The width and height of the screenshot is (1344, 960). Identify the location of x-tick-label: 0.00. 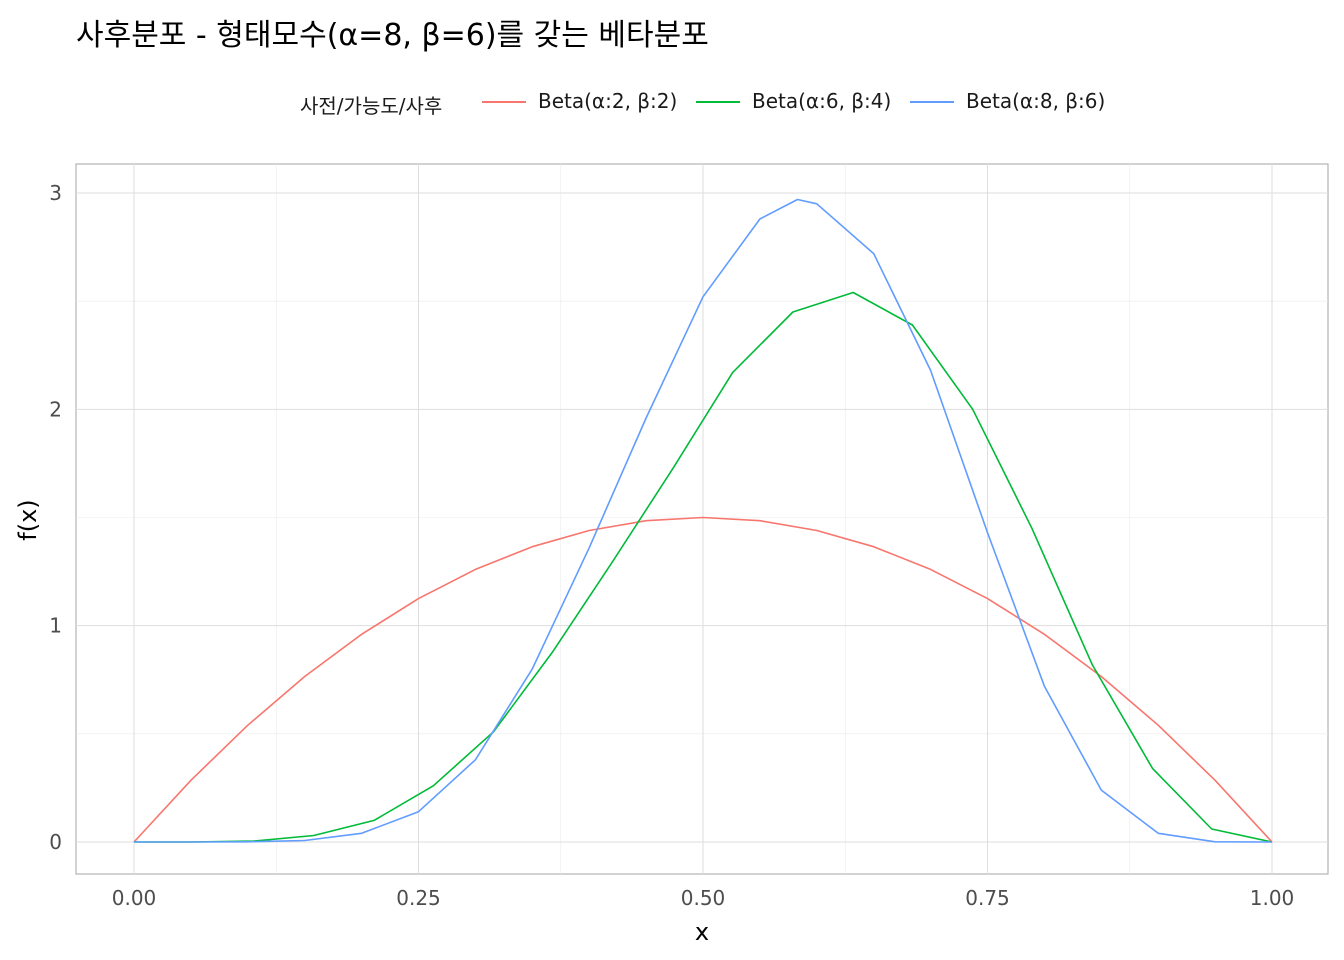
(134, 898).